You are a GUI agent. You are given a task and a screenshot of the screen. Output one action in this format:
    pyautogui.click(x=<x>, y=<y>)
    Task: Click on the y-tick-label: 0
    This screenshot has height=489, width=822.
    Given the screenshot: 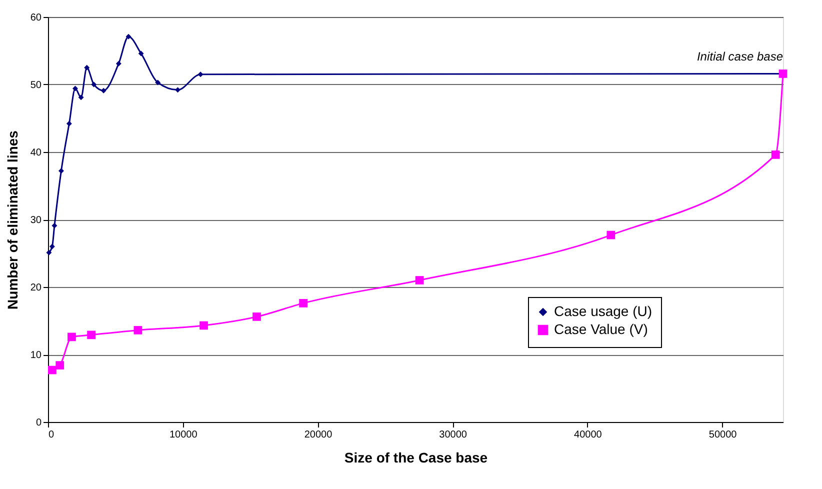 What is the action you would take?
    pyautogui.click(x=39, y=423)
    